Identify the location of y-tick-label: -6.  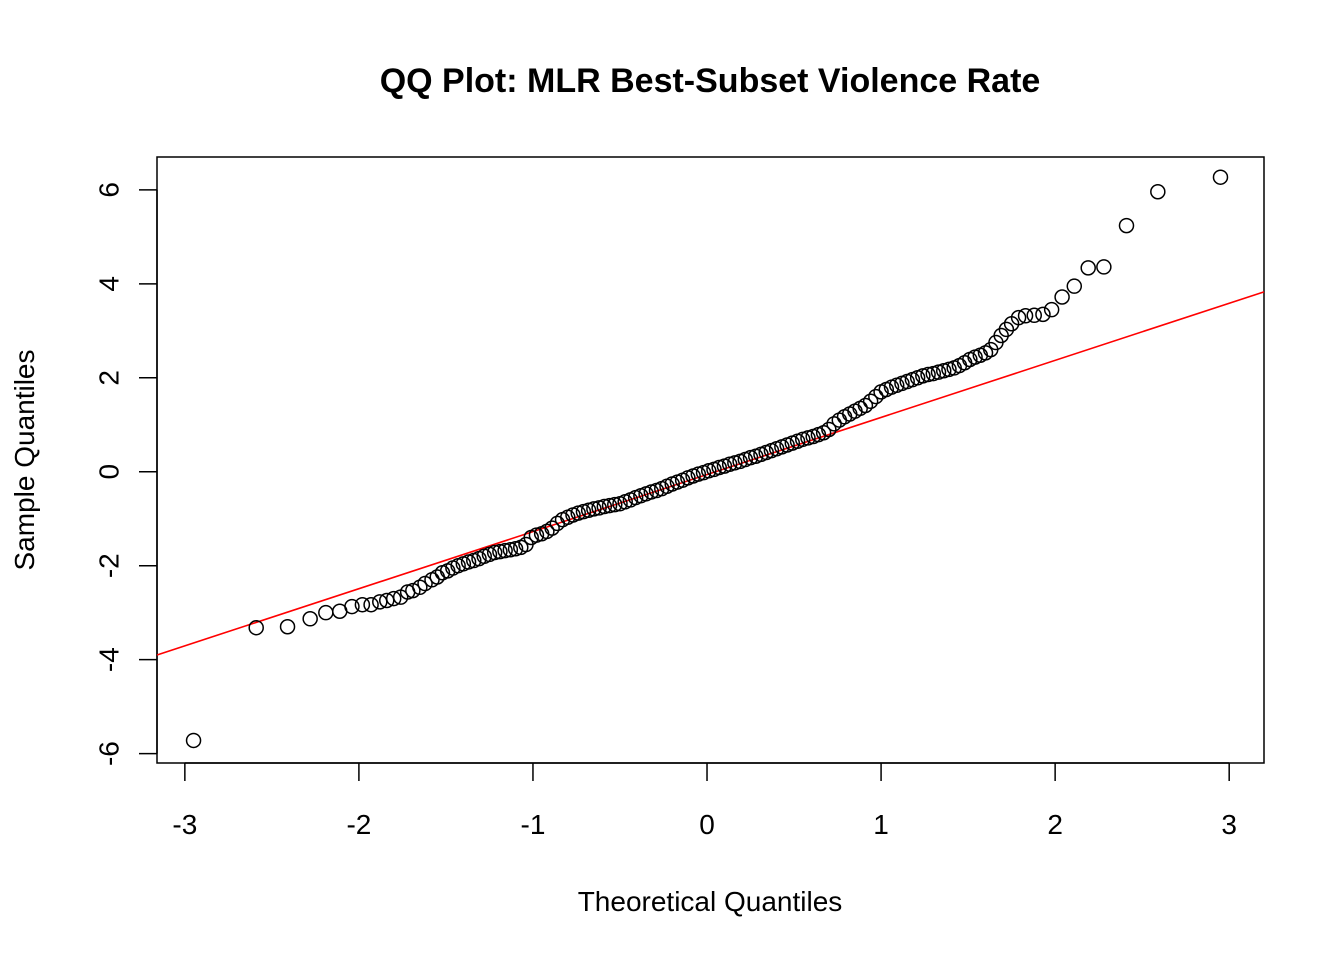
(109, 753).